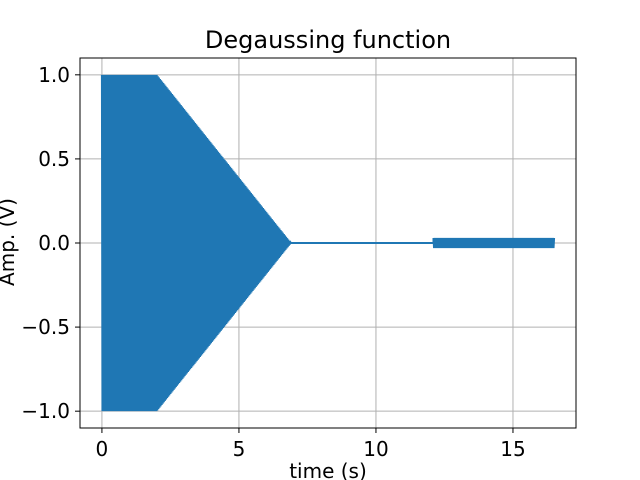 Image resolution: width=640 pixels, height=480 pixels. Describe the element at coordinates (375, 449) in the screenshot. I see `x-tick-label: 10` at that location.